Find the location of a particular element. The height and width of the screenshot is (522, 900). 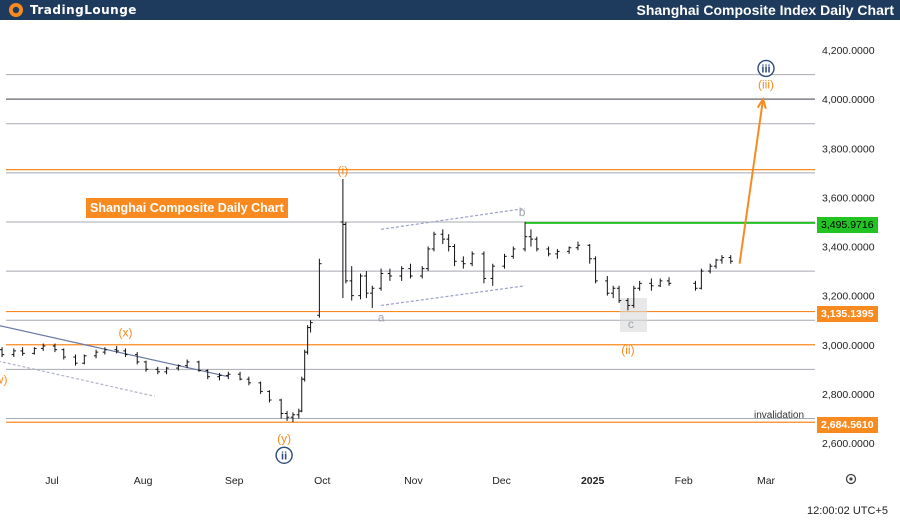

chart-title: Shanghai Composite Index Daily Chart is located at coordinates (765, 10).